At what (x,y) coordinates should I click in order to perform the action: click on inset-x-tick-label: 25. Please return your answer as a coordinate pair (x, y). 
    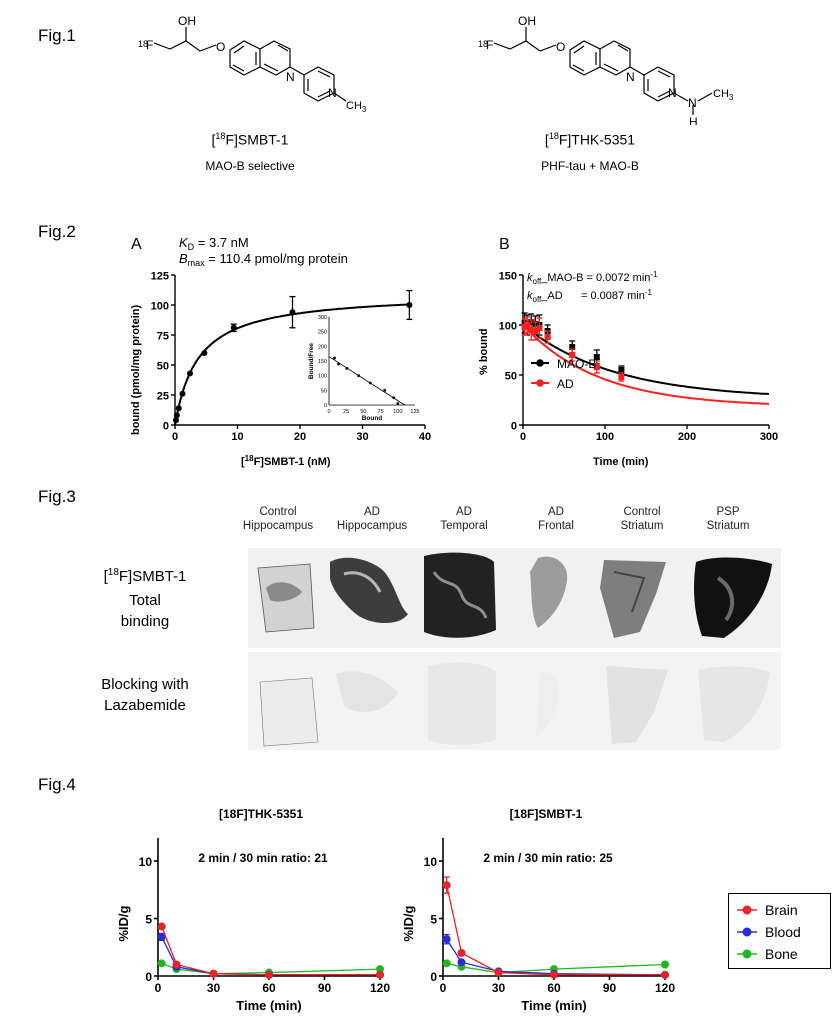
    Looking at the image, I should click on (346, 412).